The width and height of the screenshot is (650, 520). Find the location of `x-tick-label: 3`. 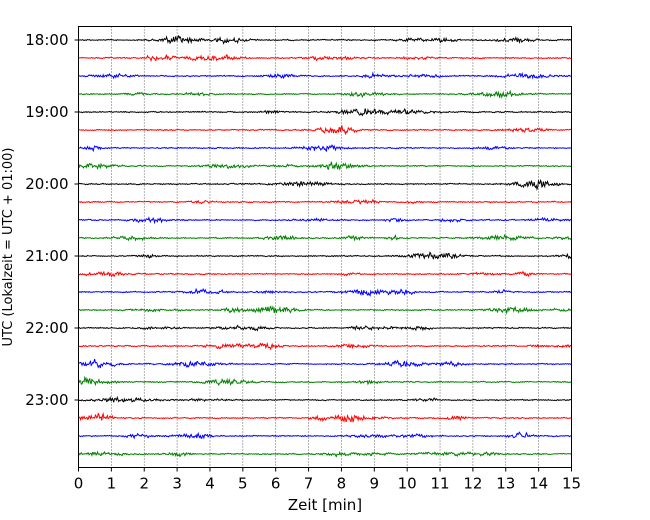

x-tick-label: 3 is located at coordinates (177, 484).